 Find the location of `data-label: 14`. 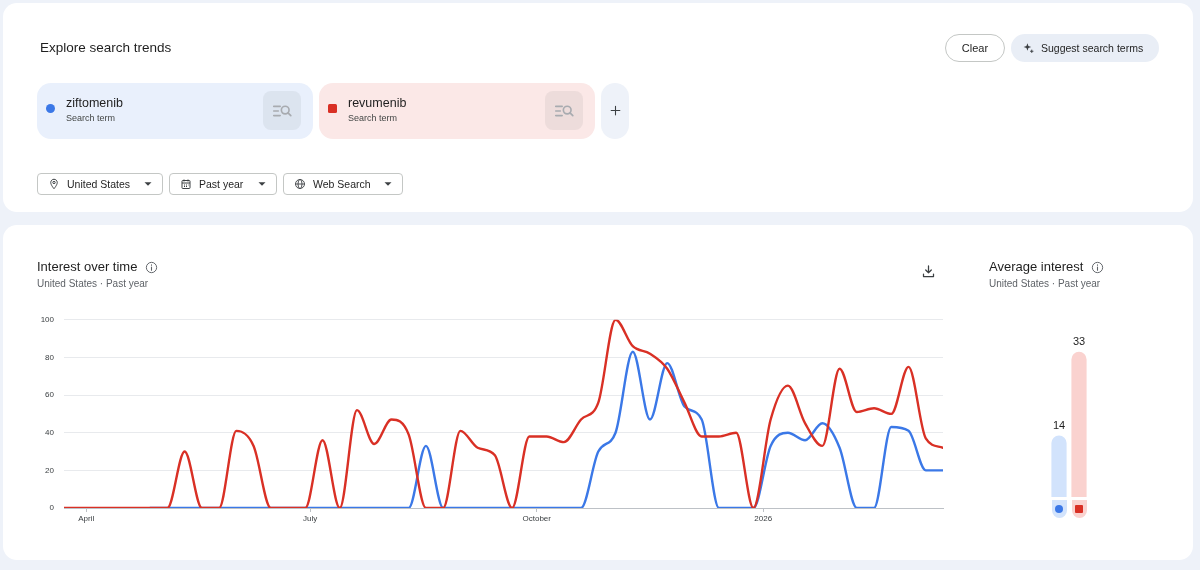

data-label: 14 is located at coordinates (1059, 424).